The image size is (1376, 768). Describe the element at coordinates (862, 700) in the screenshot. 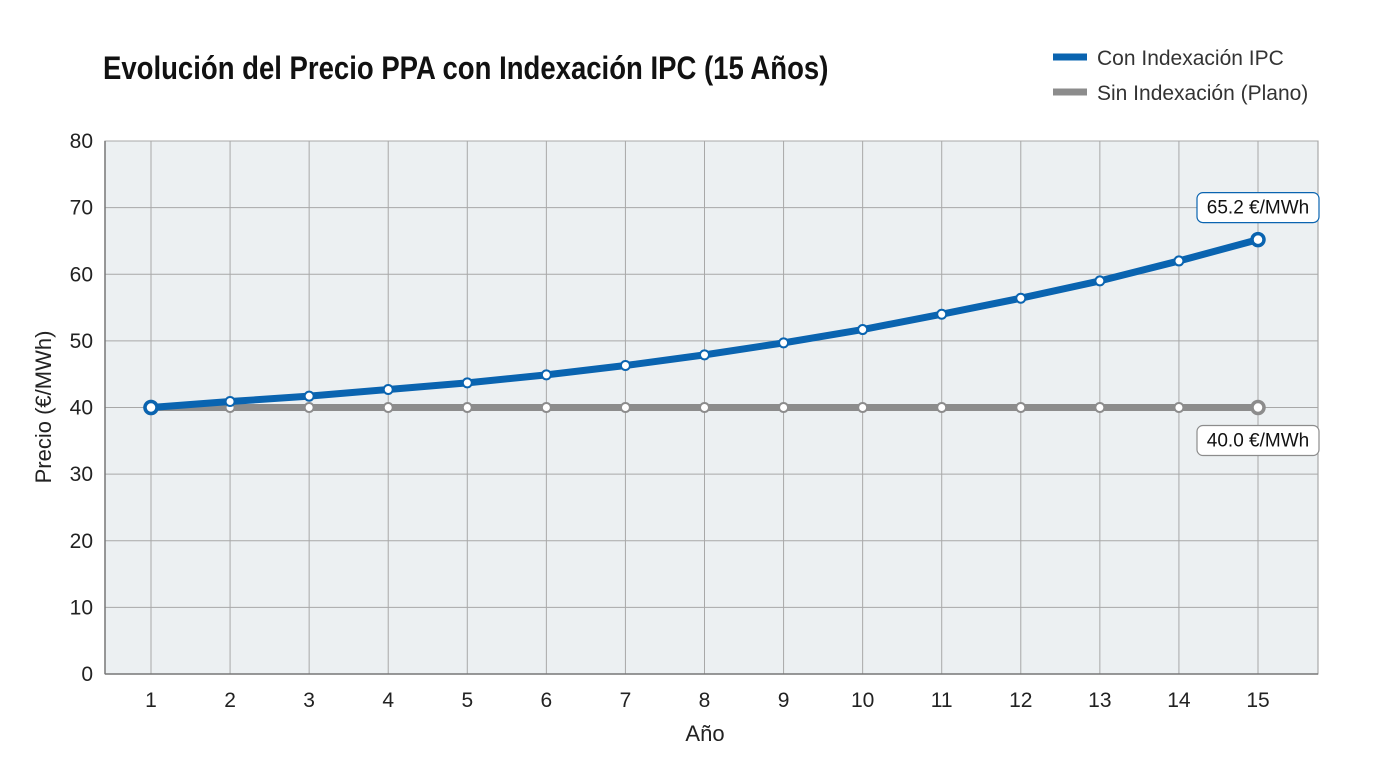

I see `x-tick-label: 10` at that location.